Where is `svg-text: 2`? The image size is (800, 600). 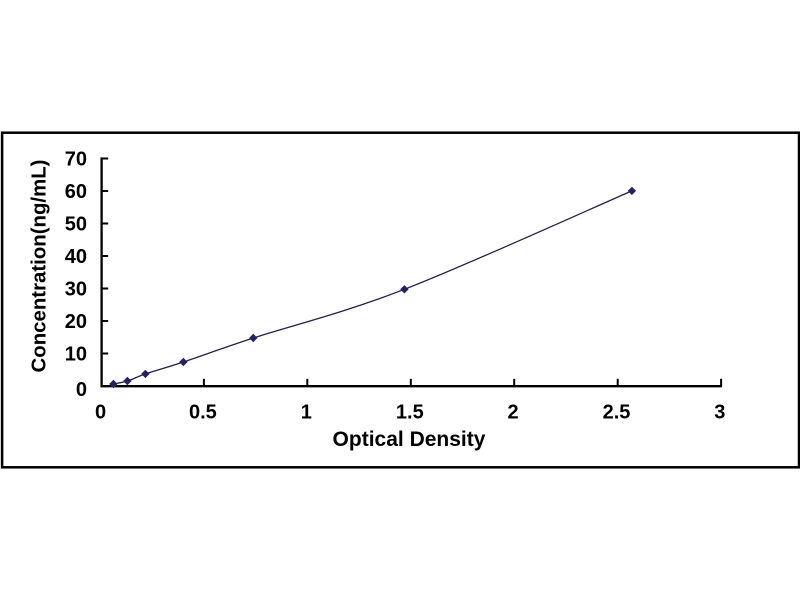
svg-text: 2 is located at coordinates (512, 413).